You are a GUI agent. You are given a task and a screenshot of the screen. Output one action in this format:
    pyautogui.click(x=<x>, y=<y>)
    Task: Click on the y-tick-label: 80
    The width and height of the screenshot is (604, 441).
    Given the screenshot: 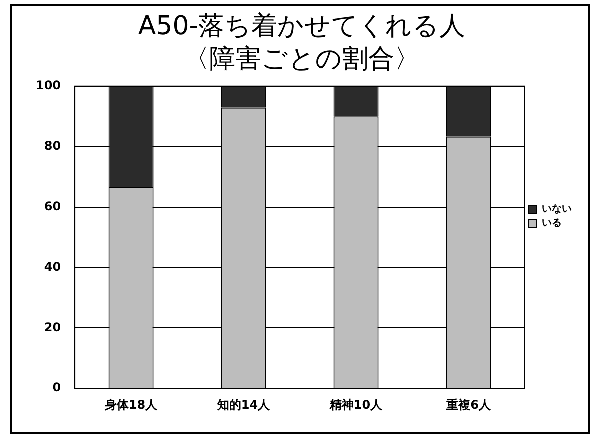 What is the action you would take?
    pyautogui.click(x=53, y=145)
    